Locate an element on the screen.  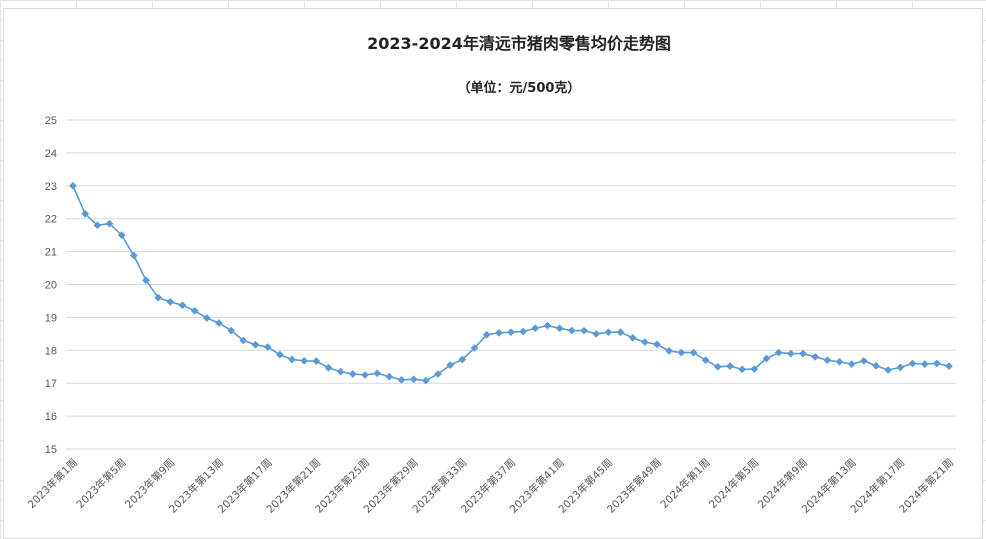
y-axis-ticks: 25 24 23 22 21 20 19 18 17 16 15 is located at coordinates (51, 285).